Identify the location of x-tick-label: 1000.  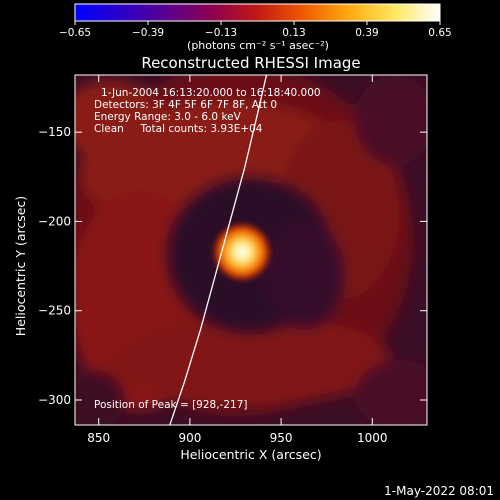
(372, 438).